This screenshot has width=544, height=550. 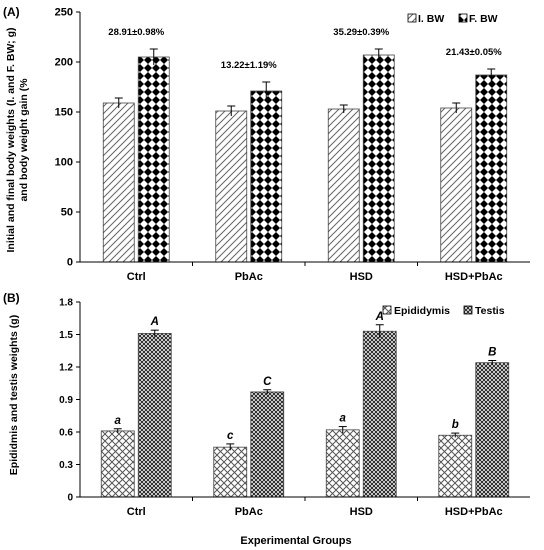 I want to click on x-ticks-b: Ctrl PbAc HSD HSD+PbAc, so click(x=315, y=507).